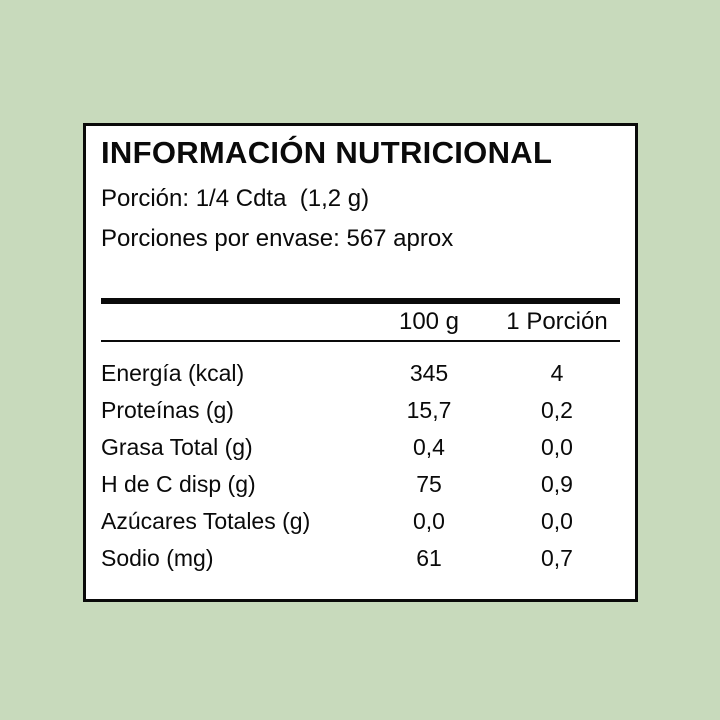 This screenshot has width=720, height=720. I want to click on nutrient-row-azucares: Azúcares Totales (g) 0,0 0,0, so click(360, 521).